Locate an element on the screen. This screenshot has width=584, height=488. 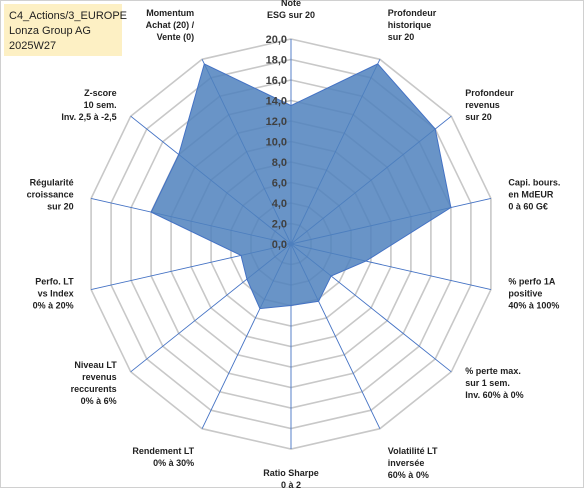
axis-label-line: 40% à 100% is located at coordinates (533, 306).